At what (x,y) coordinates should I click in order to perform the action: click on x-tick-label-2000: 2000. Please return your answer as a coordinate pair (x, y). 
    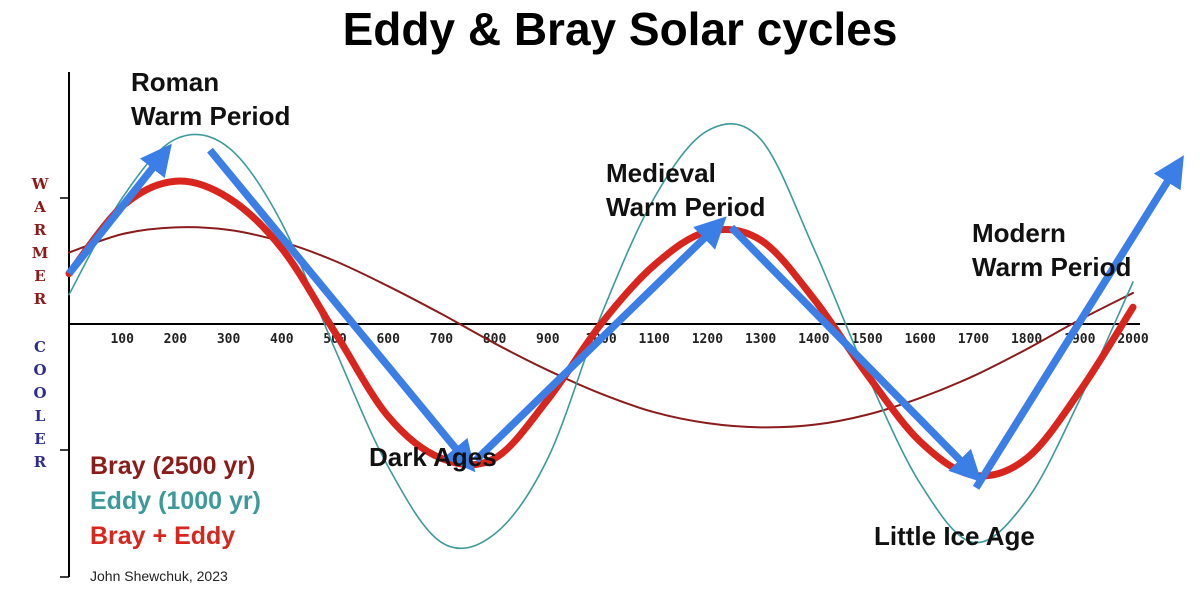
    Looking at the image, I should click on (1132, 339).